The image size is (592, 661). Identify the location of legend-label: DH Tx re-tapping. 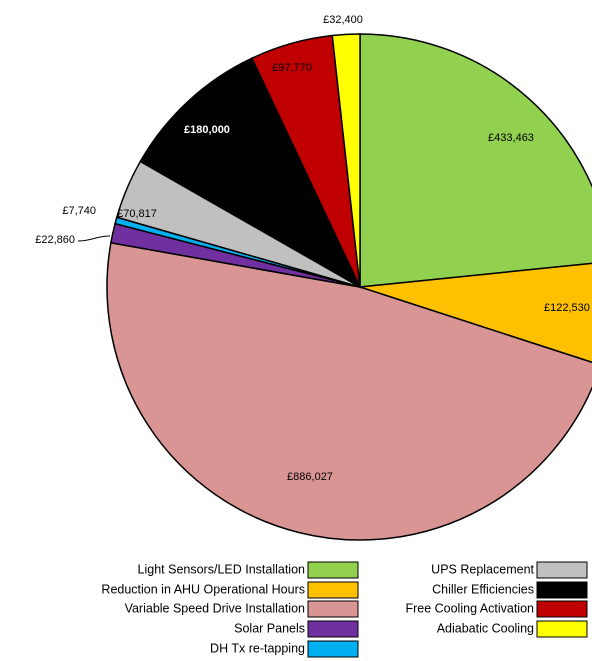
(257, 648).